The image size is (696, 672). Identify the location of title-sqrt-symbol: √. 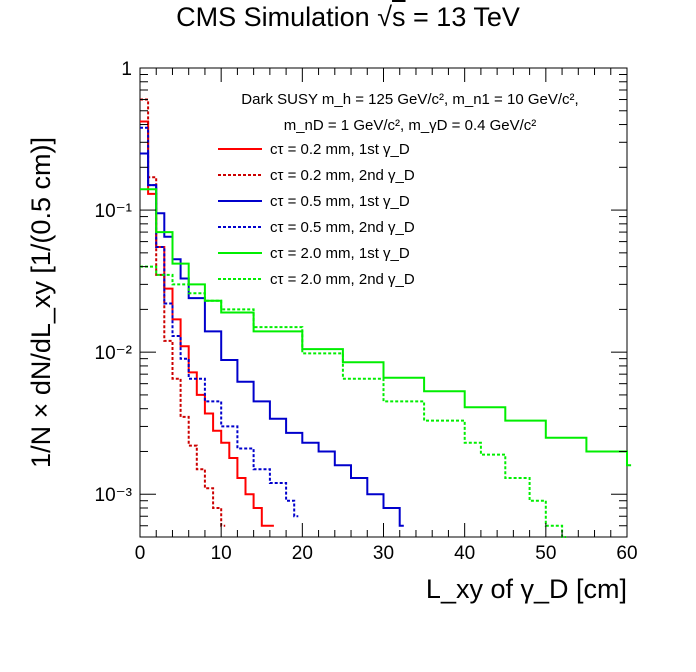
(385, 17).